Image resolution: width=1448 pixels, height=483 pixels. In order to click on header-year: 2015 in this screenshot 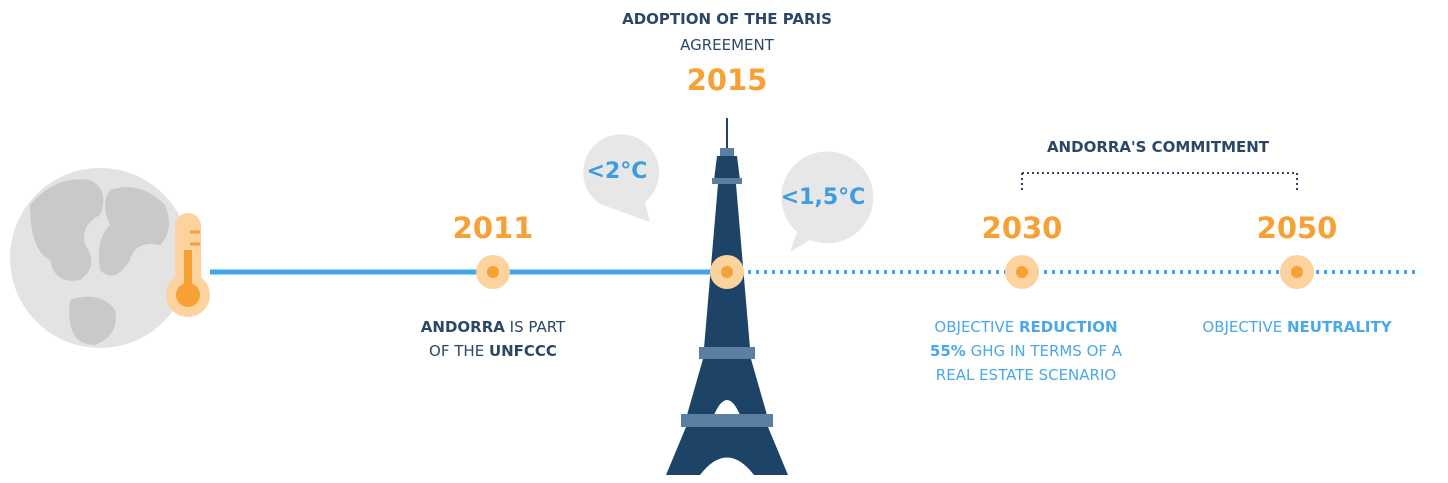, I will do `click(727, 80)`.